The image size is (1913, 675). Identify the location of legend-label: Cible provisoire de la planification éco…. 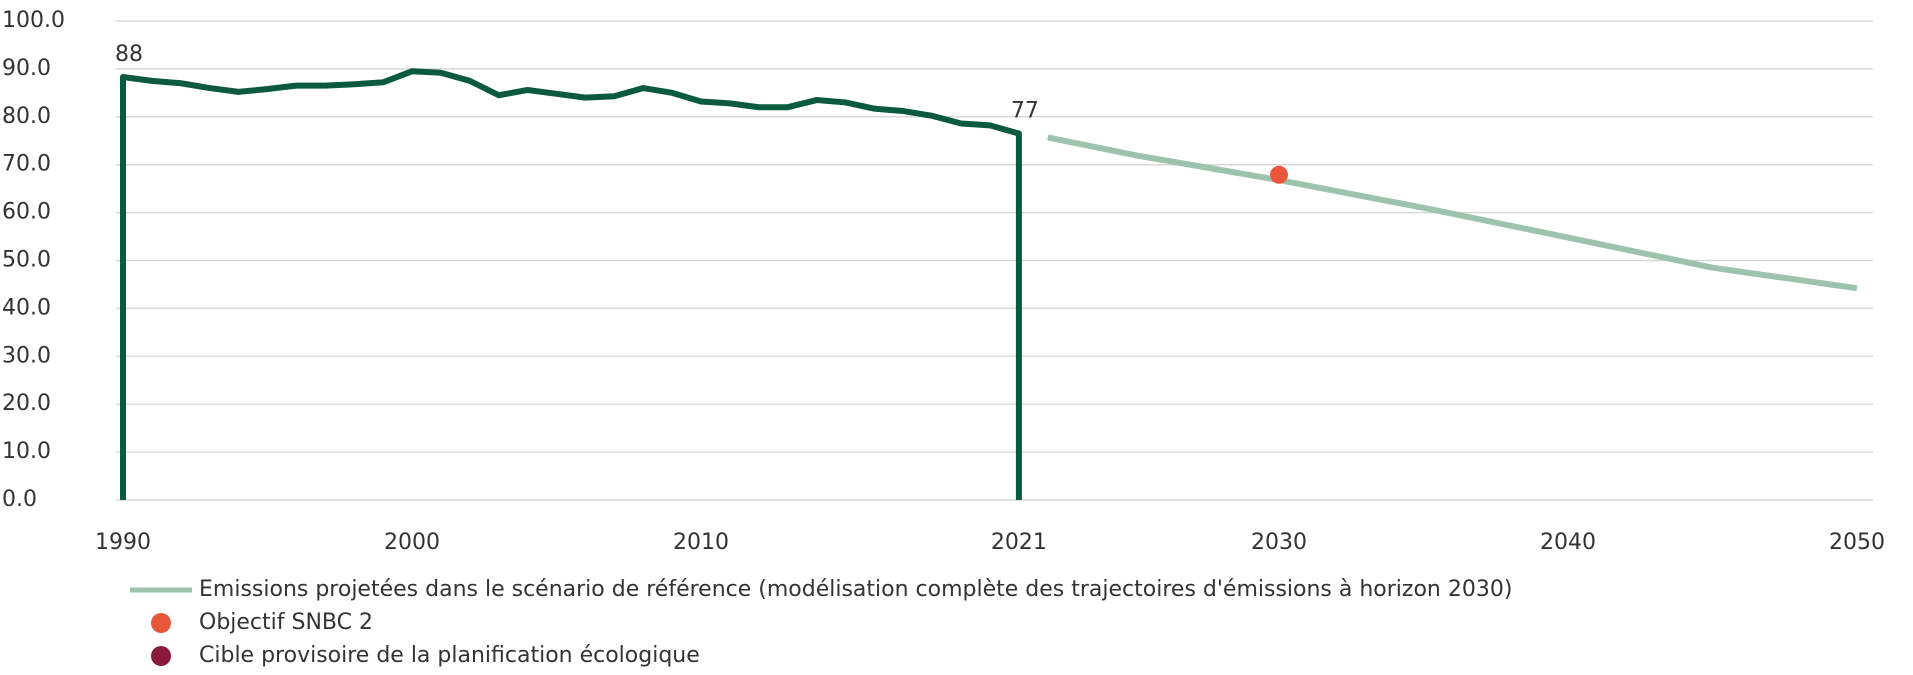
(449, 655).